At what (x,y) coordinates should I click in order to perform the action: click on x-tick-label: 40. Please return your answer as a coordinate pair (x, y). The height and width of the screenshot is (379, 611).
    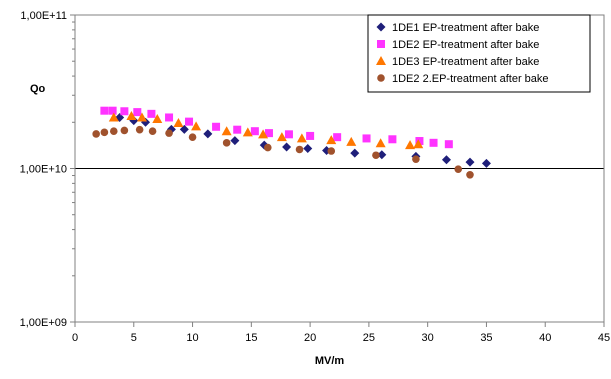
    Looking at the image, I should click on (545, 338).